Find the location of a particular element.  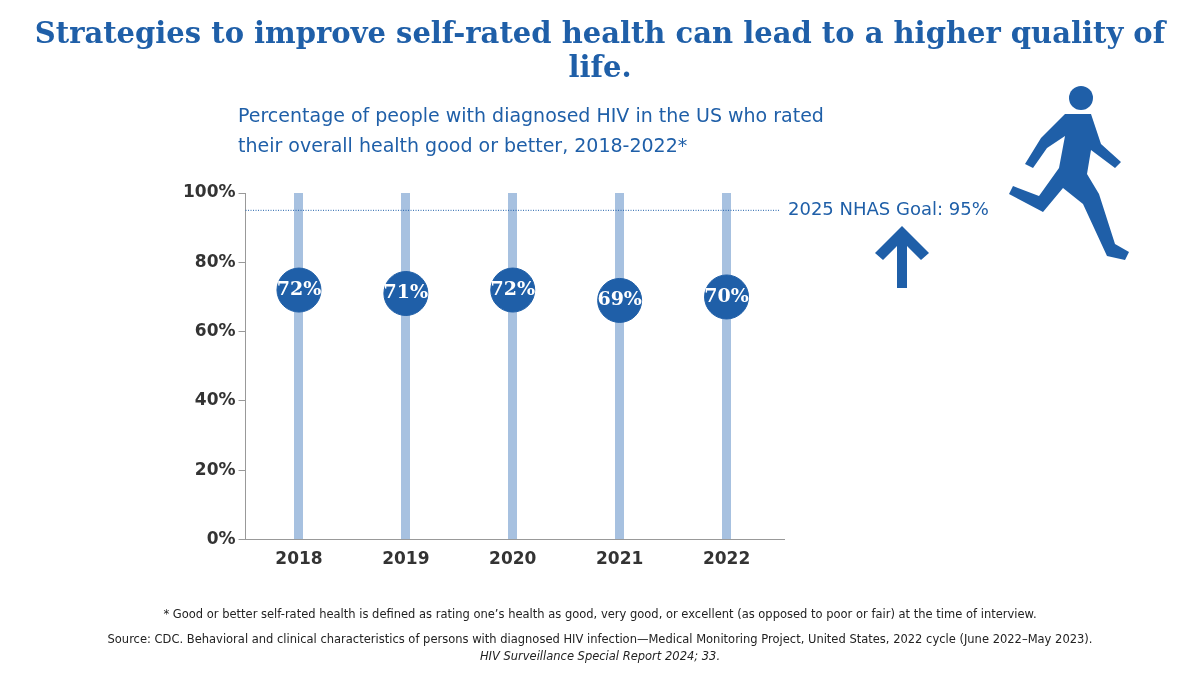

chart-subtitle: Percentage of people with diagnosed HIV in the US who rated their overall health good or better, 2018-2022* is located at coordinates (531, 130).